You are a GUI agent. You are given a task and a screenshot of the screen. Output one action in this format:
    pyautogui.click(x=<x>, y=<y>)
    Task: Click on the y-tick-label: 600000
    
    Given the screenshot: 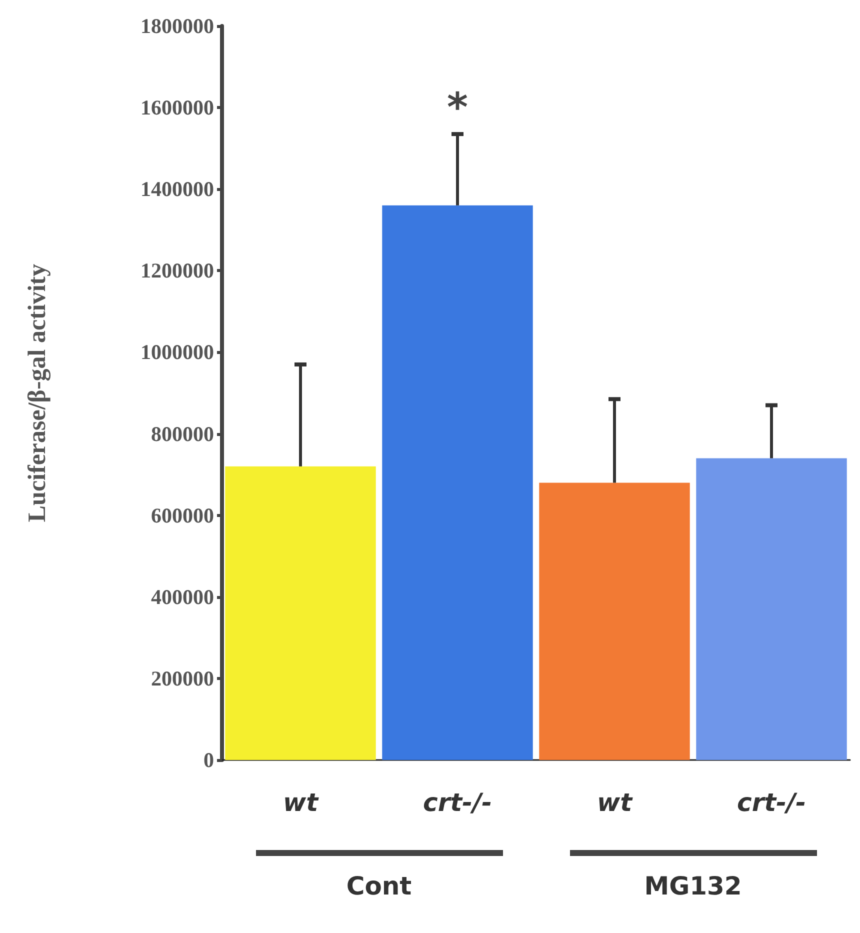 What is the action you would take?
    pyautogui.click(x=182, y=515)
    